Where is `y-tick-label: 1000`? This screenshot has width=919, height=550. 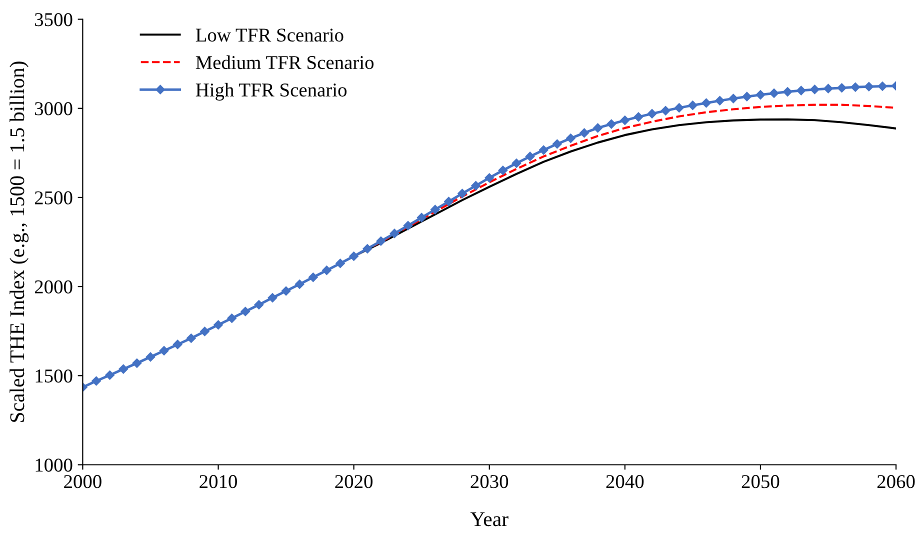
y-tick-label: 1000 is located at coordinates (54, 465).